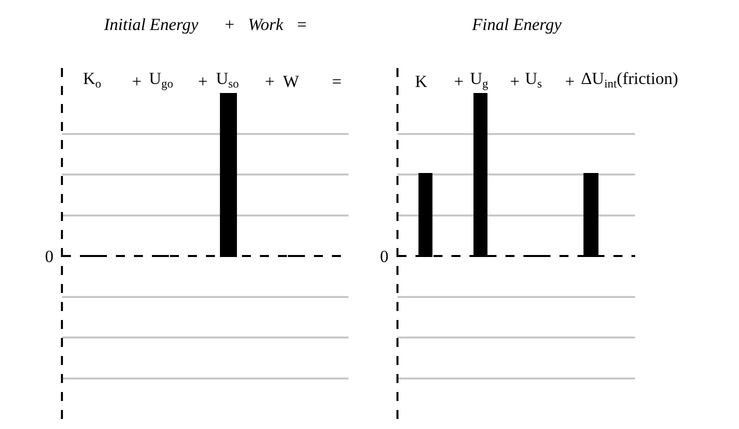 Image resolution: width=739 pixels, height=429 pixels. Describe the element at coordinates (421, 81) in the screenshot. I see `x-tick-label: K` at that location.